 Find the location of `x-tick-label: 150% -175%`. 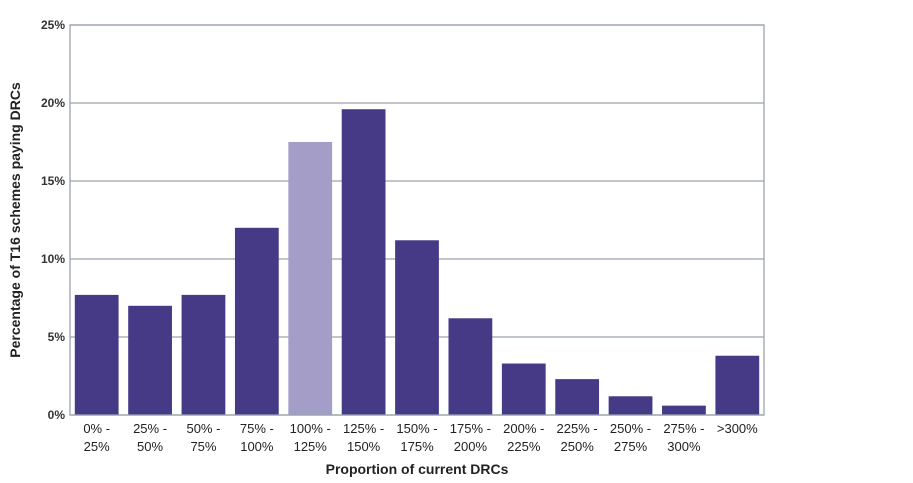

x-tick-label: 150% -175% is located at coordinates (416, 437).